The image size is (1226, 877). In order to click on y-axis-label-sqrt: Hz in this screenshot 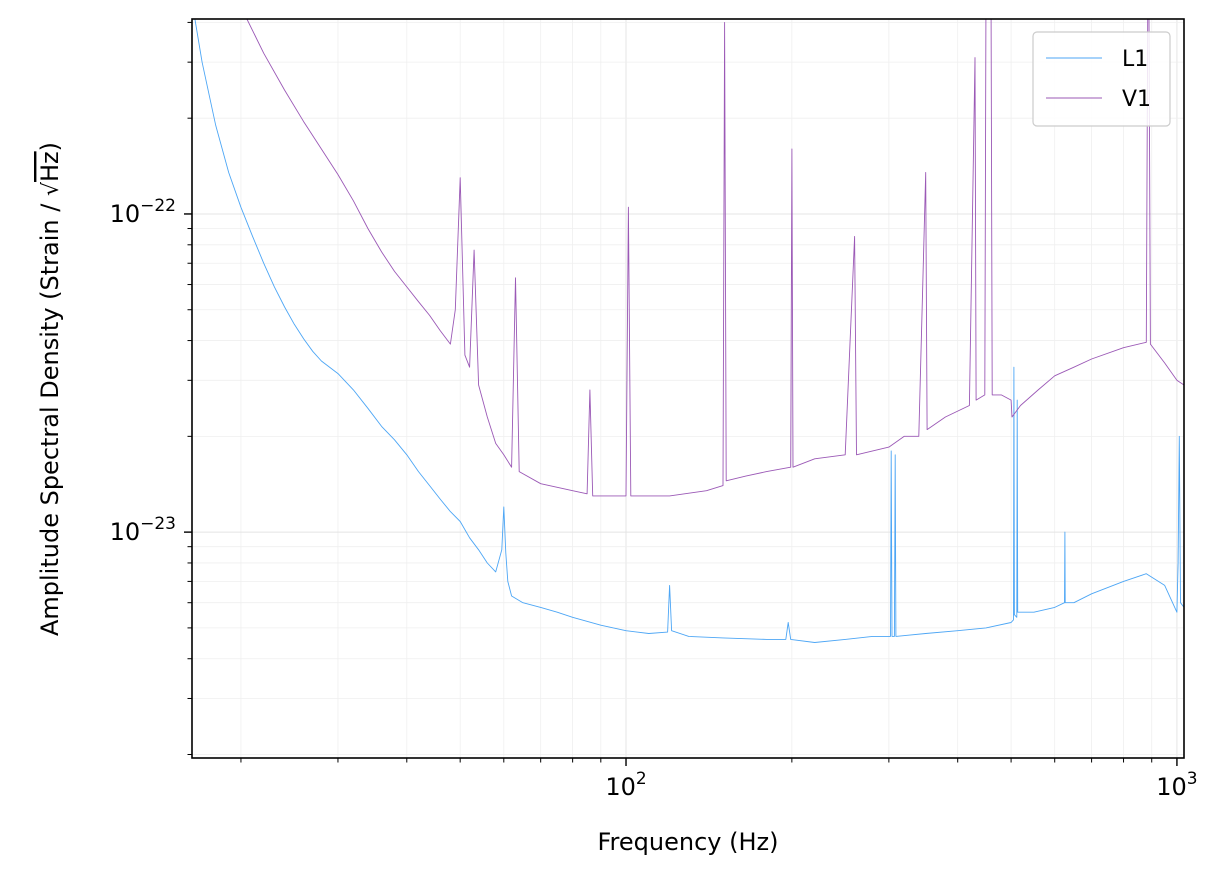, I will do `click(50, 166)`.